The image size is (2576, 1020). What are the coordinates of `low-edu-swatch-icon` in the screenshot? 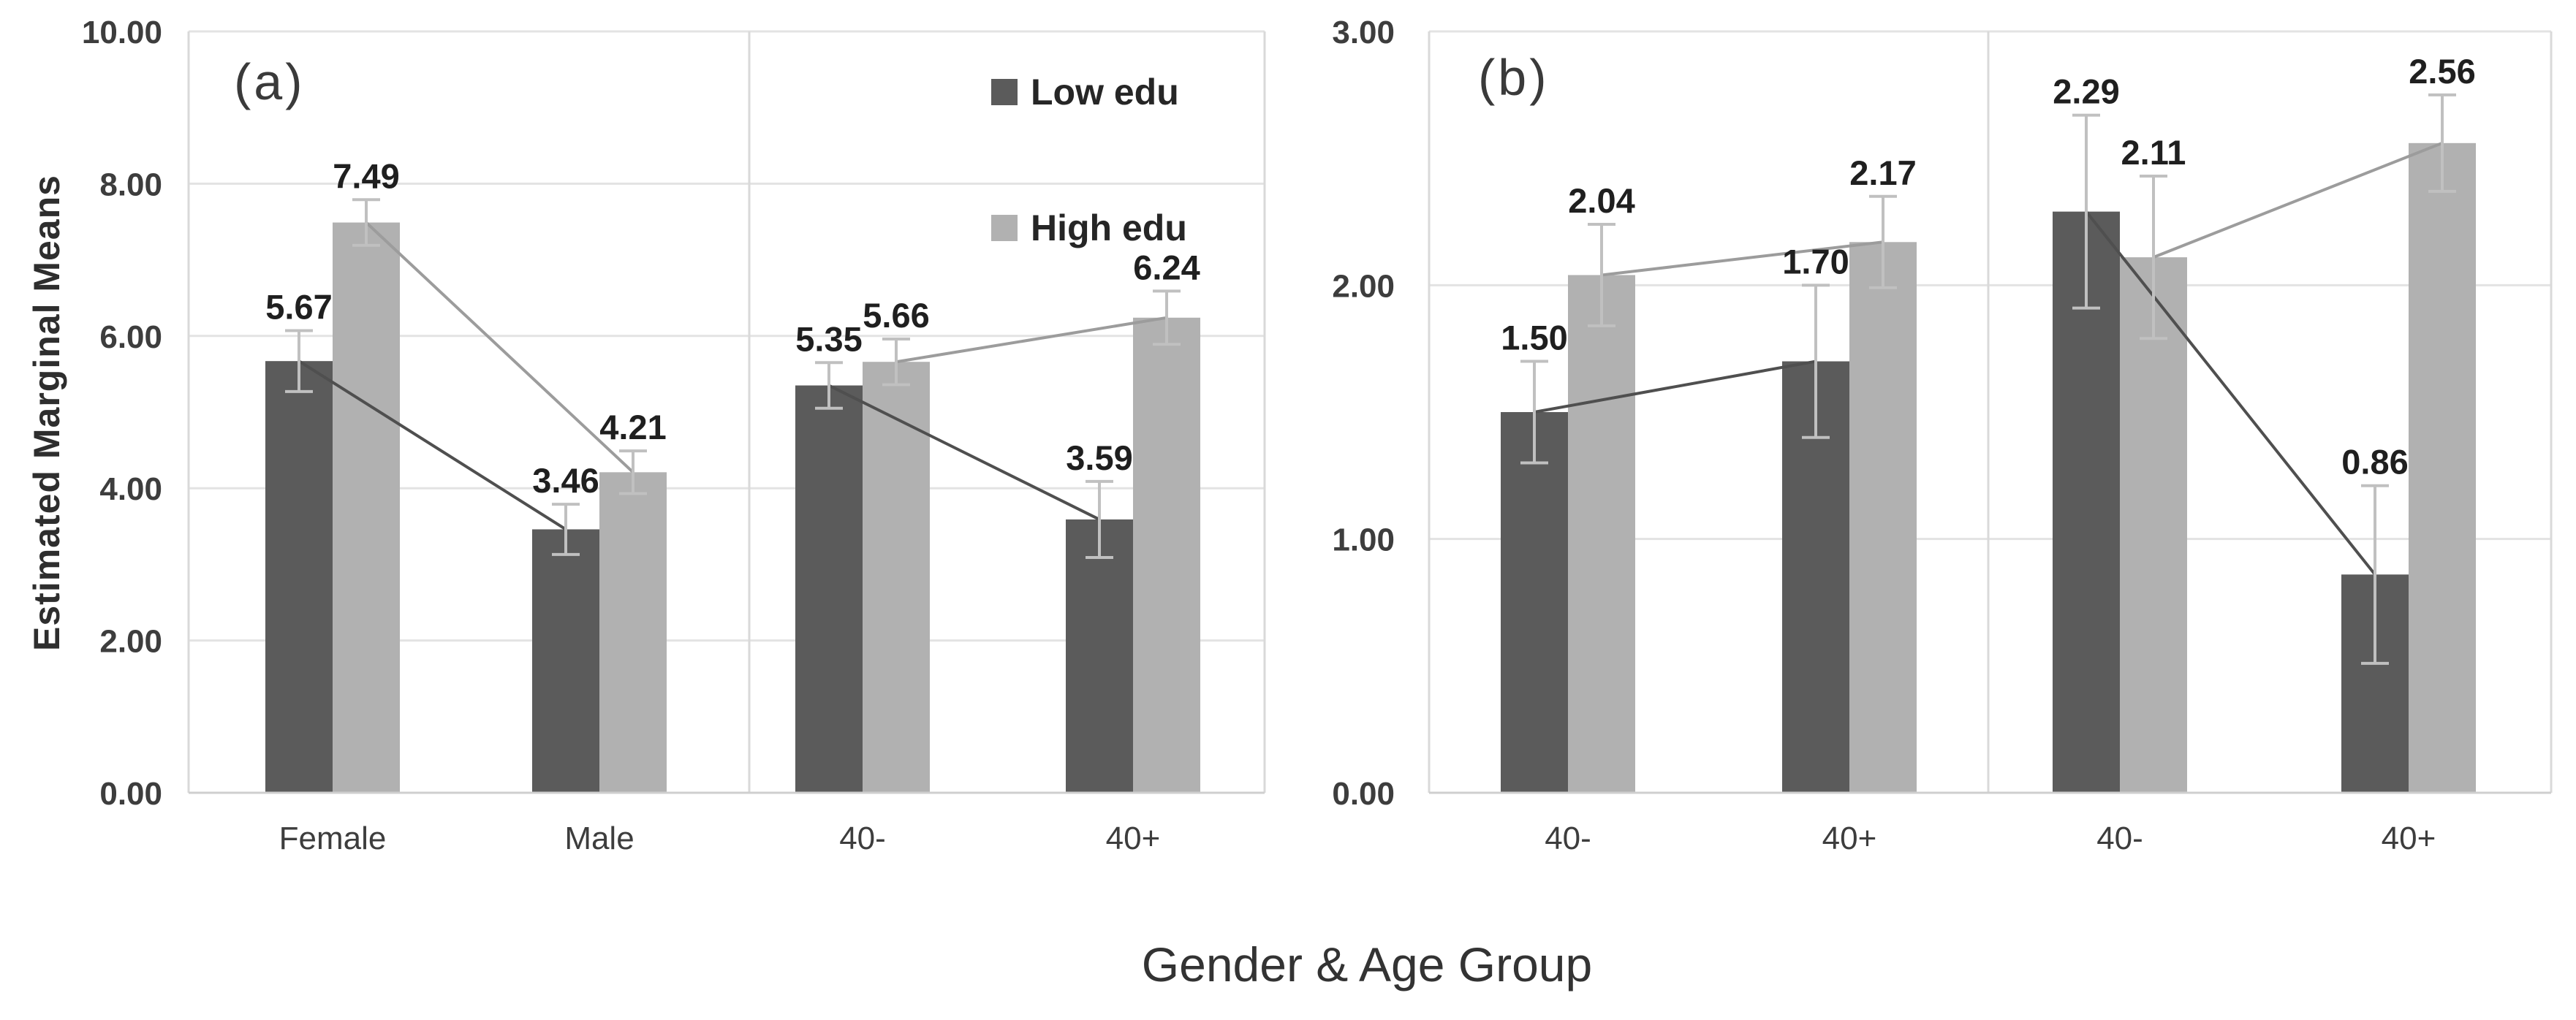 It's located at (1004, 92).